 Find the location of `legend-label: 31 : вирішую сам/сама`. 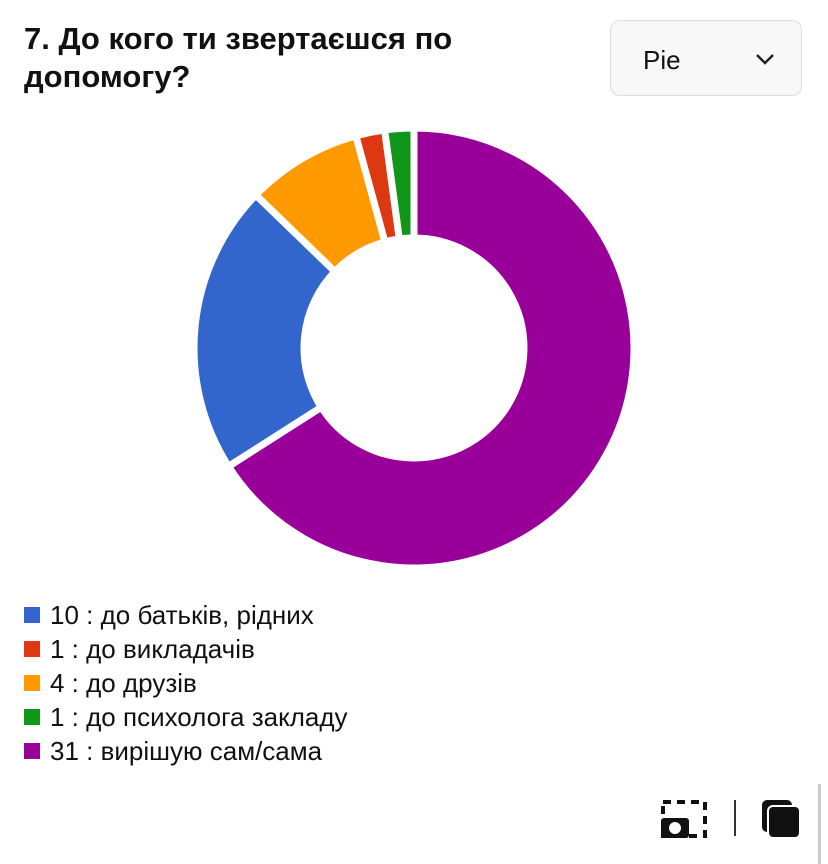

legend-label: 31 : вирішую сам/сама is located at coordinates (186, 750).